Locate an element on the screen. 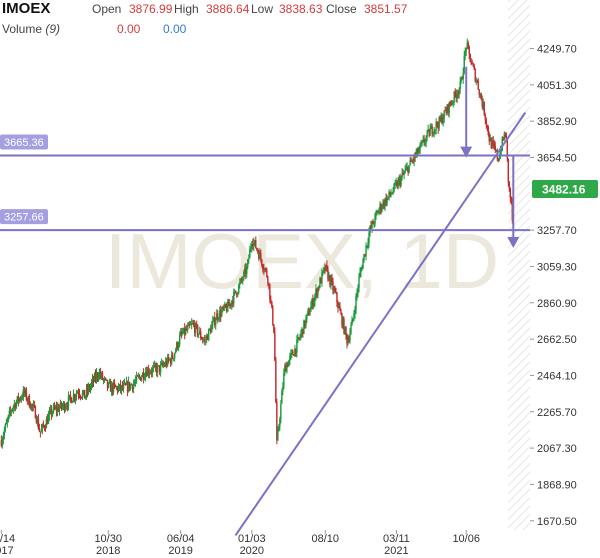 This screenshot has height=558, width=600. x-tick-label: 10/30 is located at coordinates (108, 539).